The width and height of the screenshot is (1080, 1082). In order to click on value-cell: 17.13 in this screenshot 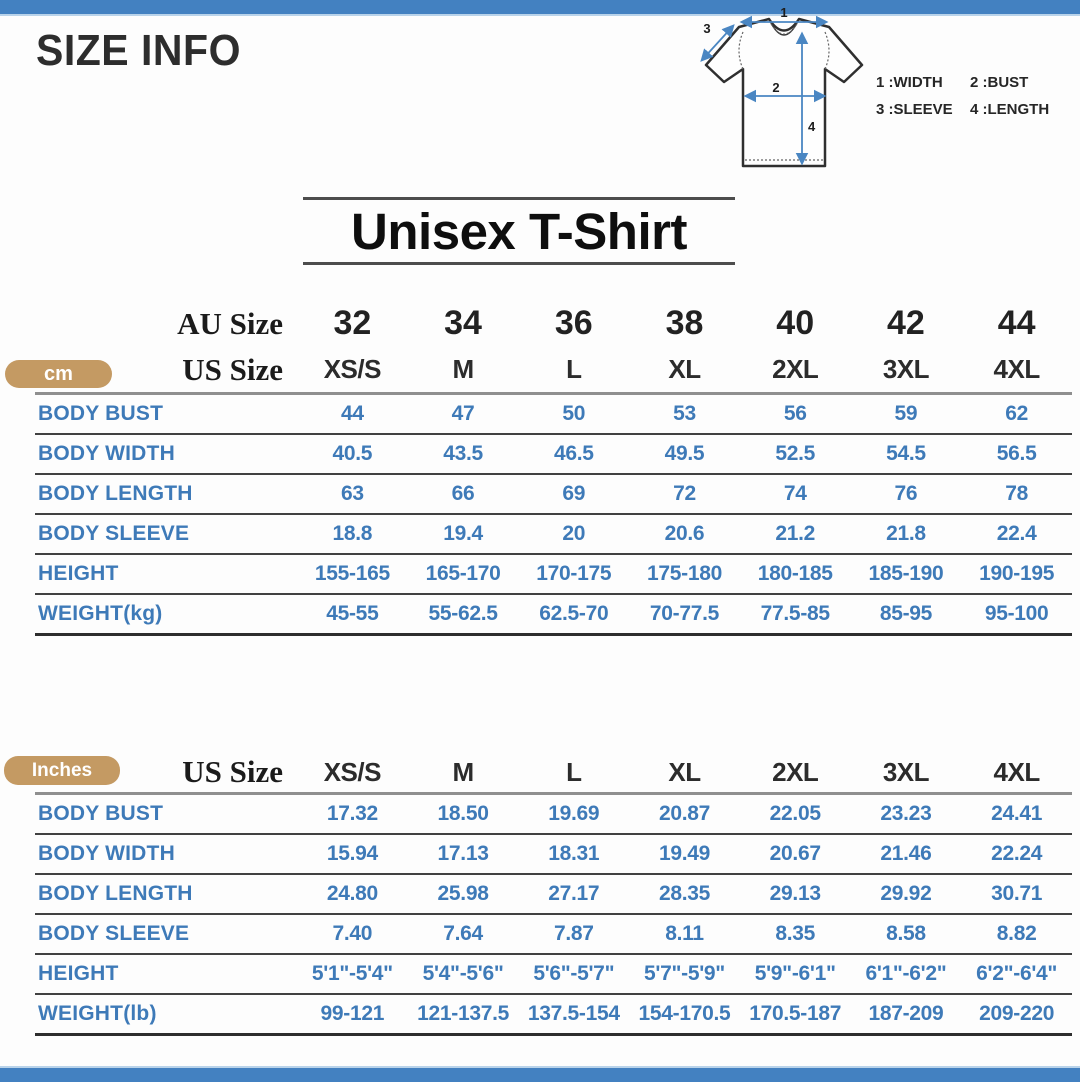, I will do `click(463, 853)`.